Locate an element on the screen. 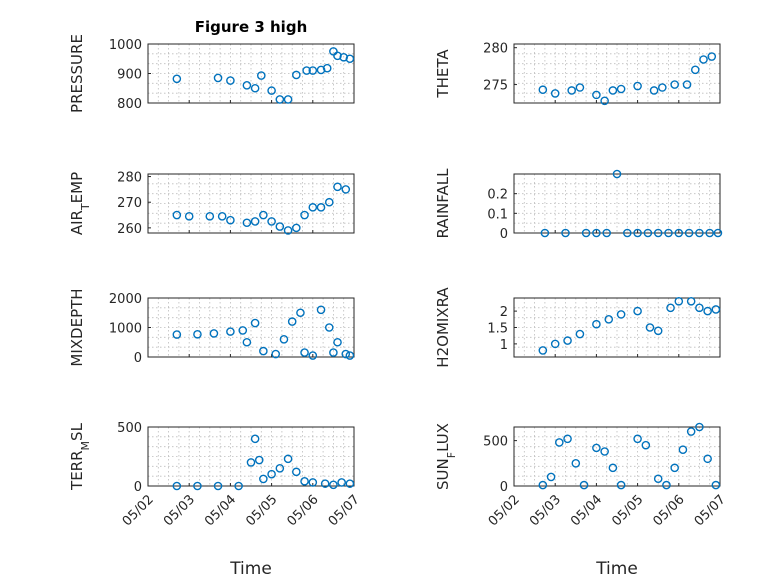 Image resolution: width=778 pixels, height=583 pixels. chart-title: Figure 3 high is located at coordinates (251, 27).